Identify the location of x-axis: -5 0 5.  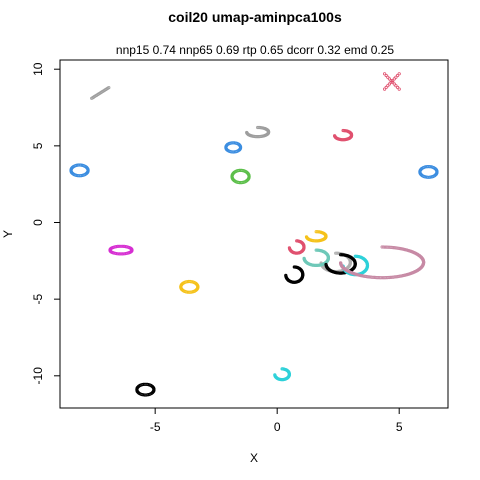
(276, 421).